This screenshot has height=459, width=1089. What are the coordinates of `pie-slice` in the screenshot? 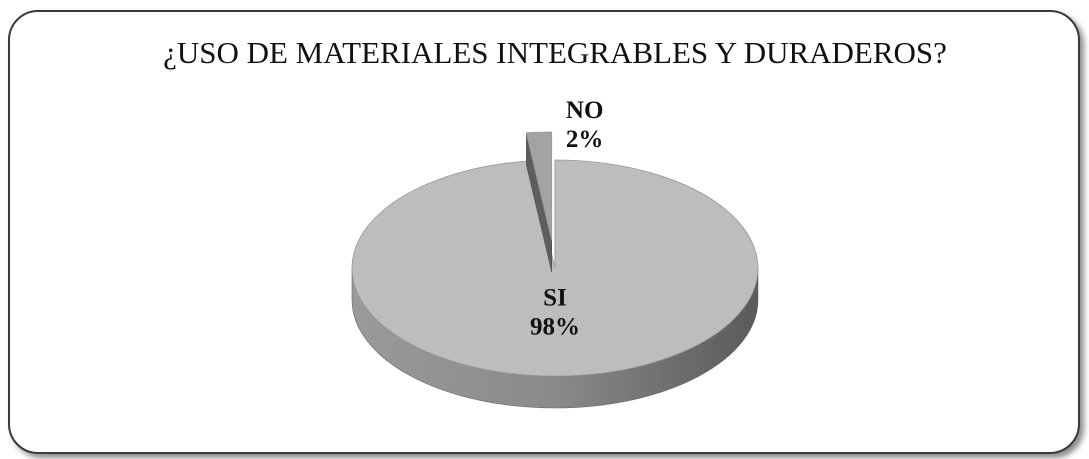 It's located at (539, 186).